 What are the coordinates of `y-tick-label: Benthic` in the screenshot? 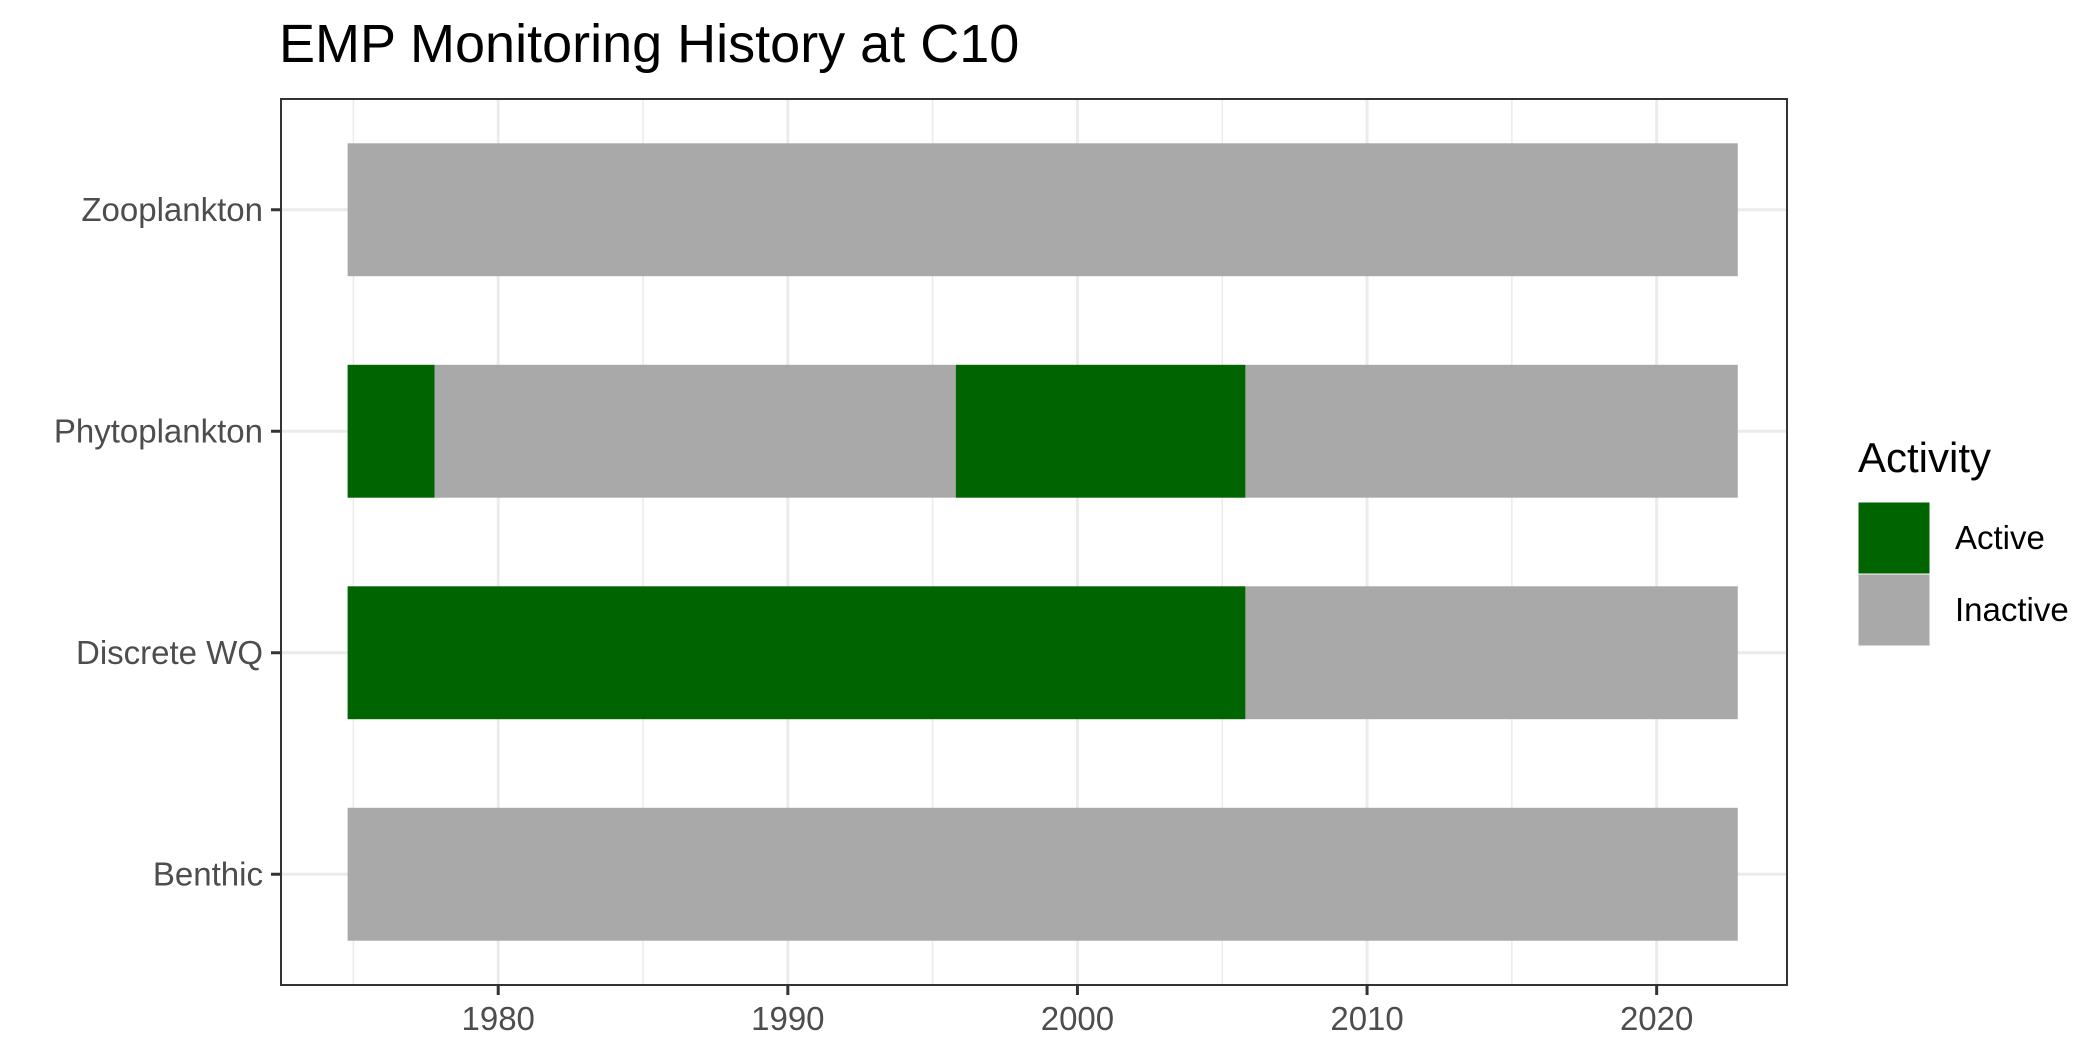 It's located at (208, 873).